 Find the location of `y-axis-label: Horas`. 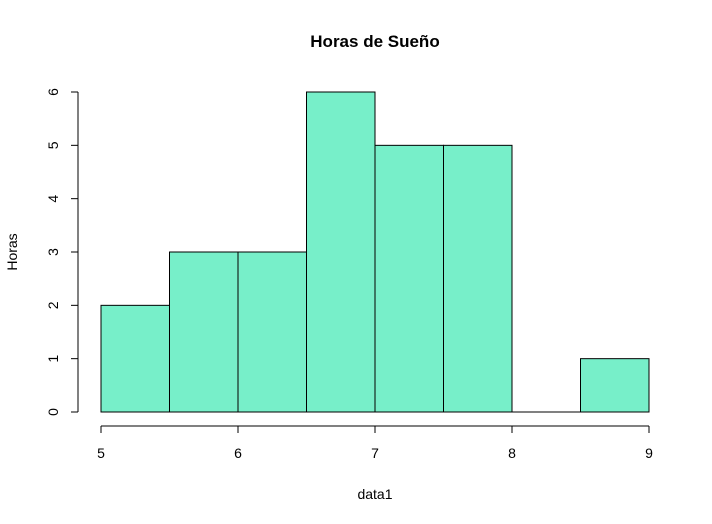

y-axis-label: Horas is located at coordinates (12, 251).